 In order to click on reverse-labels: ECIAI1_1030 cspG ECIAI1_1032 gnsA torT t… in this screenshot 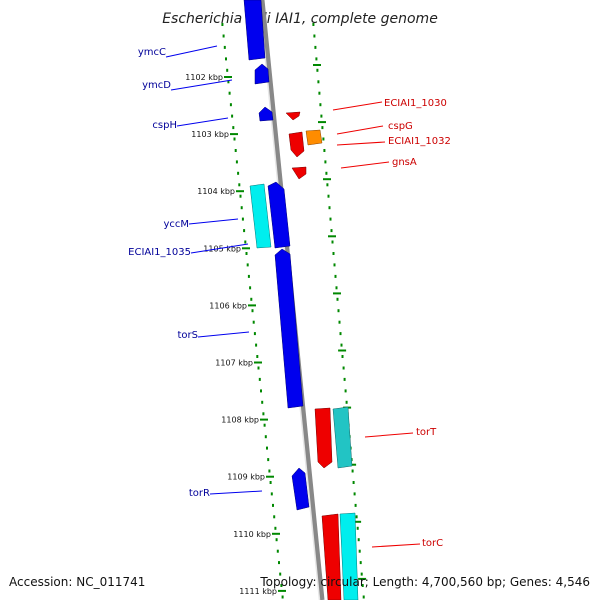, I will do `click(391, 323)`.